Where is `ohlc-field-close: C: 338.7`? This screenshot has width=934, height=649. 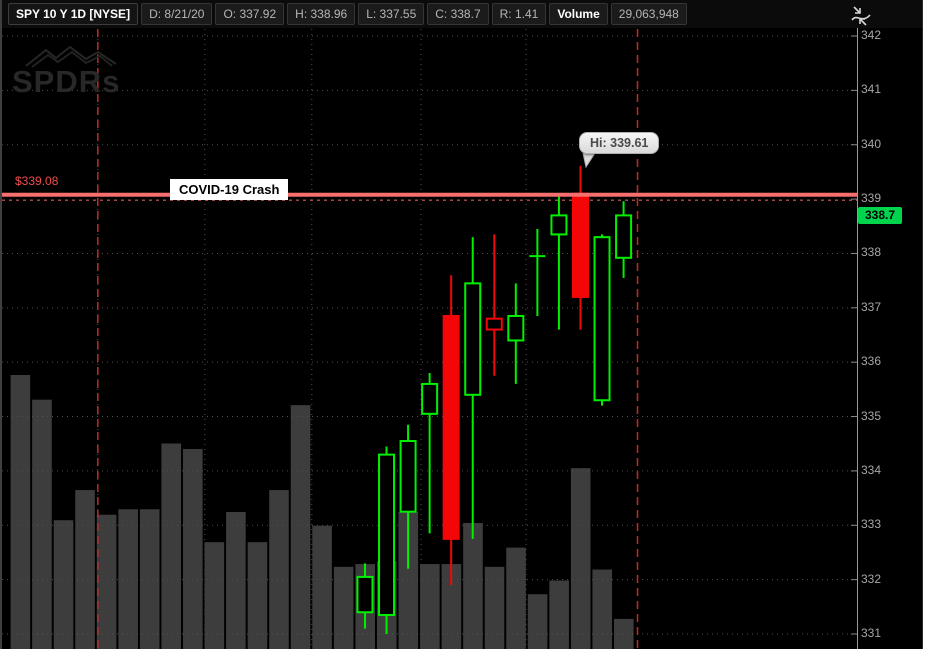
ohlc-field-close: C: 338.7 is located at coordinates (458, 14).